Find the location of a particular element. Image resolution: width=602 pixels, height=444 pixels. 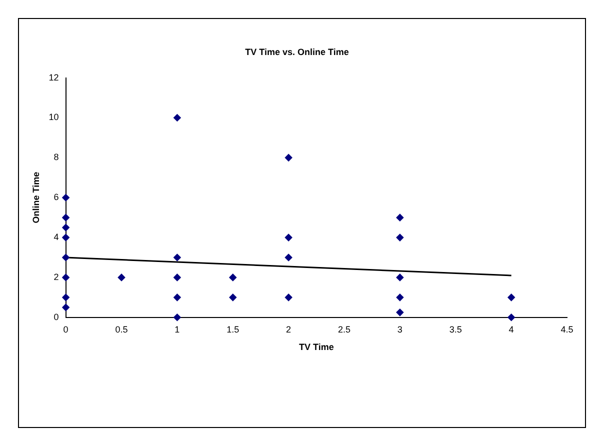

x-tick-label: 0.5 is located at coordinates (121, 329).